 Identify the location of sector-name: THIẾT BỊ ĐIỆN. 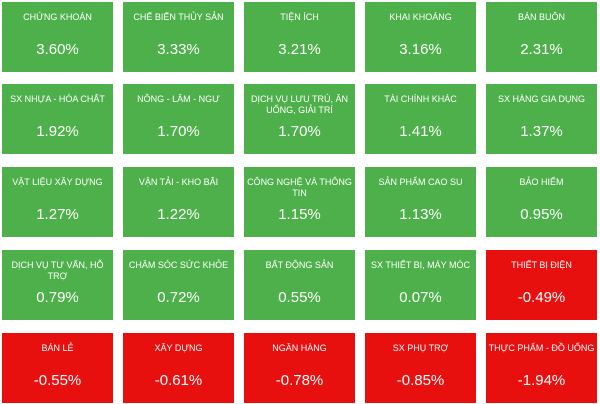
(541, 265).